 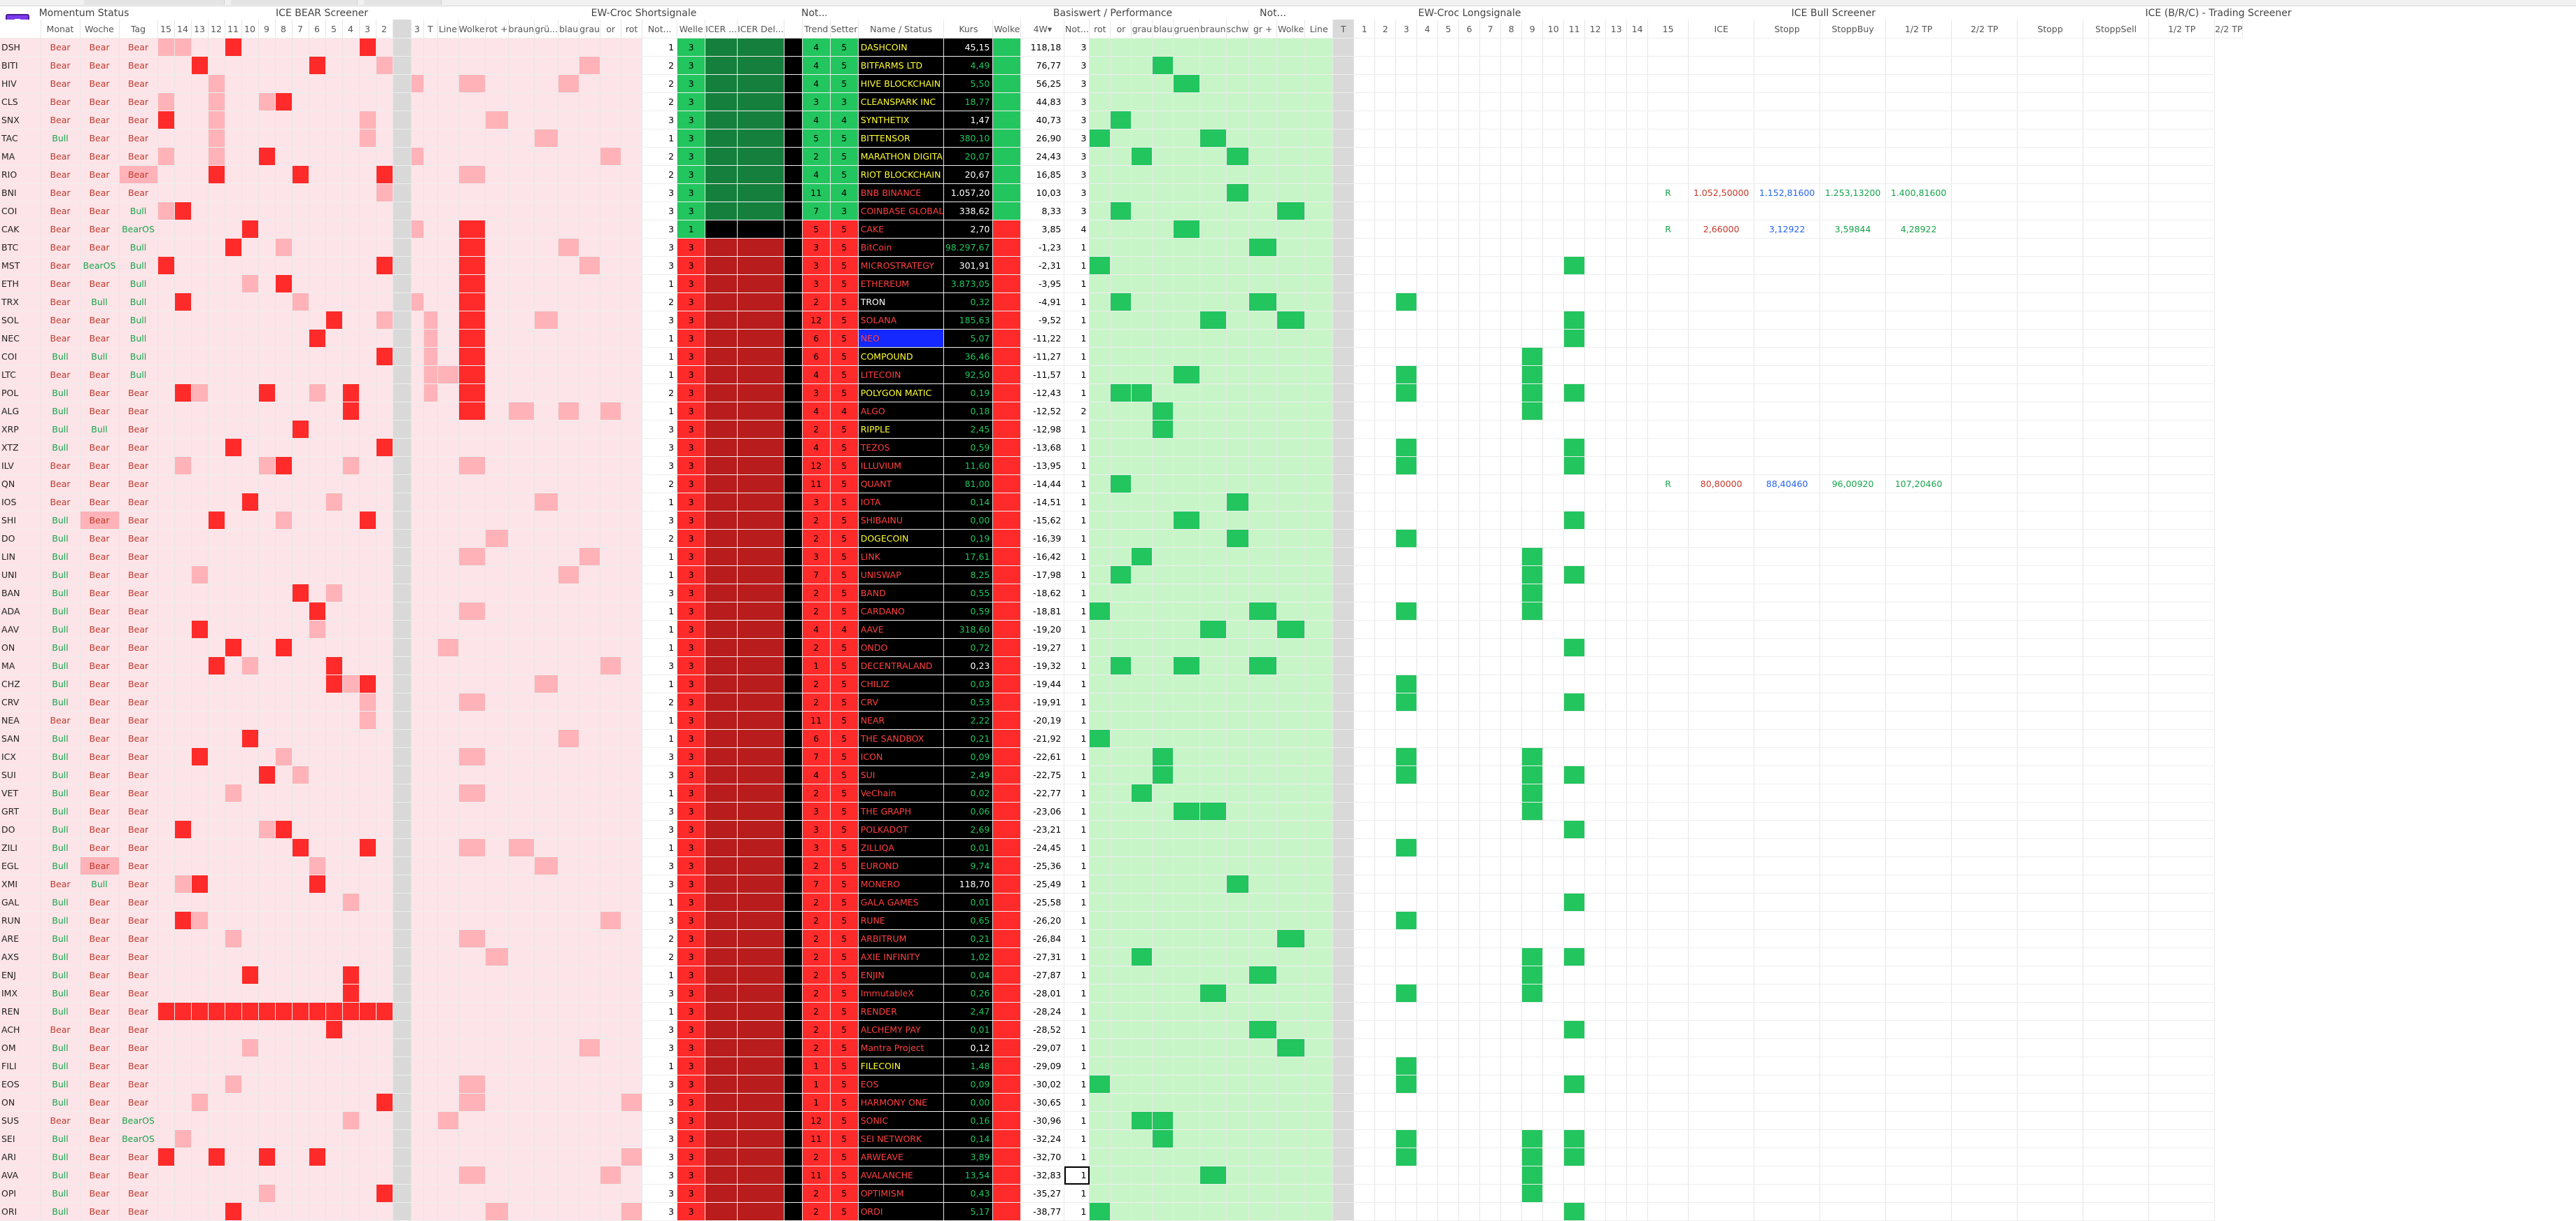 I want to click on table-row: SUI Bull Bear Bear 3 3 4 5 SUI 2,49 -22,75 1, so click(x=1121, y=775).